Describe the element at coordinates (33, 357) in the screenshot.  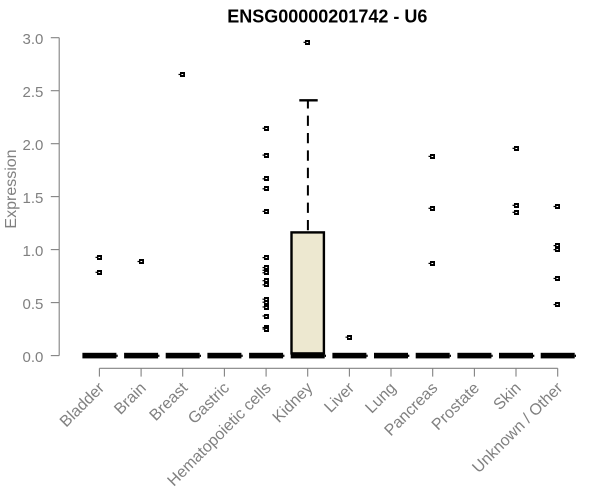
I see `svg-text: 0.0` at that location.